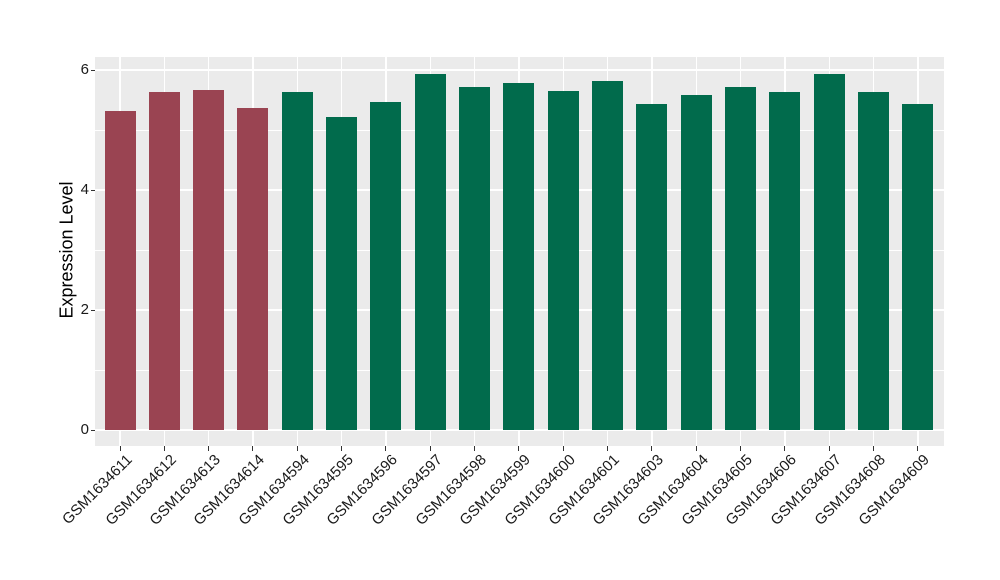 This screenshot has width=1000, height=580. What do you see at coordinates (66, 250) in the screenshot?
I see `y-axis-title: Expression Level` at bounding box center [66, 250].